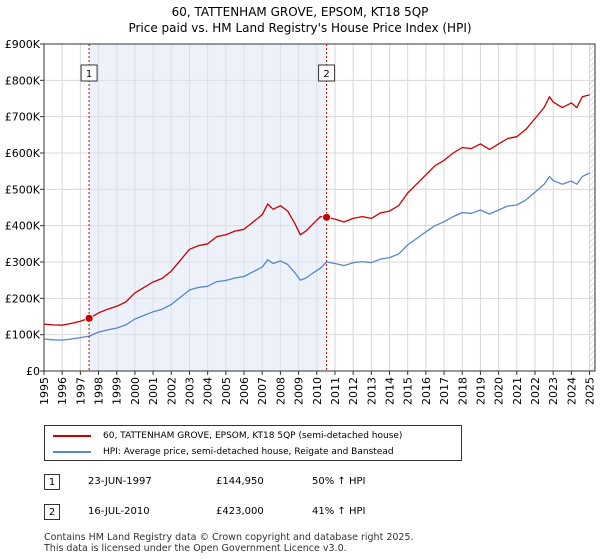 This screenshot has width=600, height=560. I want to click on x-tick-label: 1997, so click(80, 391).